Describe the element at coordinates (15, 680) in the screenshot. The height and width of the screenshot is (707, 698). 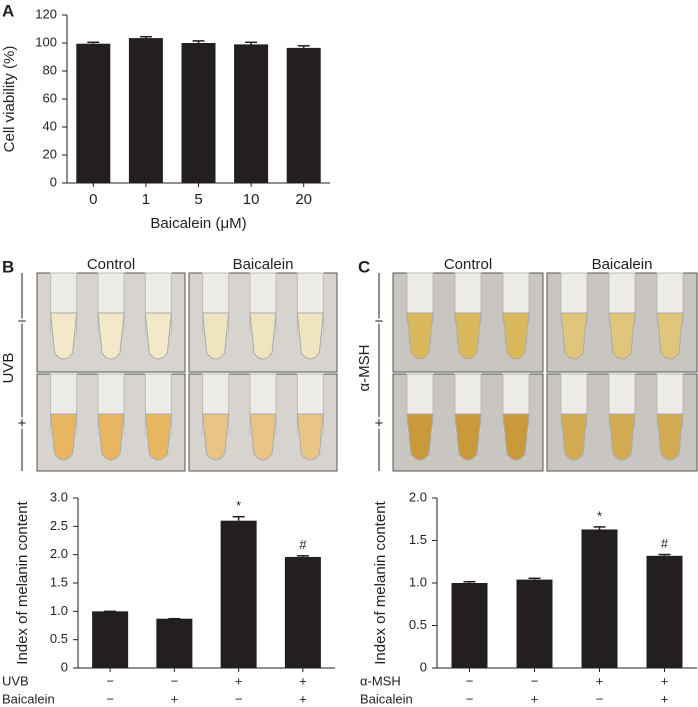
I see `factor-name: UVB` at that location.